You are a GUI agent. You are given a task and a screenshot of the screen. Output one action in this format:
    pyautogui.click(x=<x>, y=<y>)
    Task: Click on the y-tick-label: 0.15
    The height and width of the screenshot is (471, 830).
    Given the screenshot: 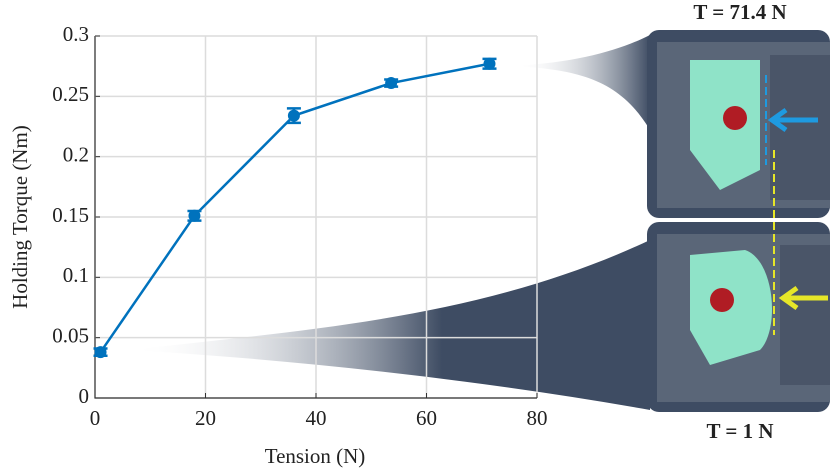 What is the action you would take?
    pyautogui.click(x=70, y=215)
    